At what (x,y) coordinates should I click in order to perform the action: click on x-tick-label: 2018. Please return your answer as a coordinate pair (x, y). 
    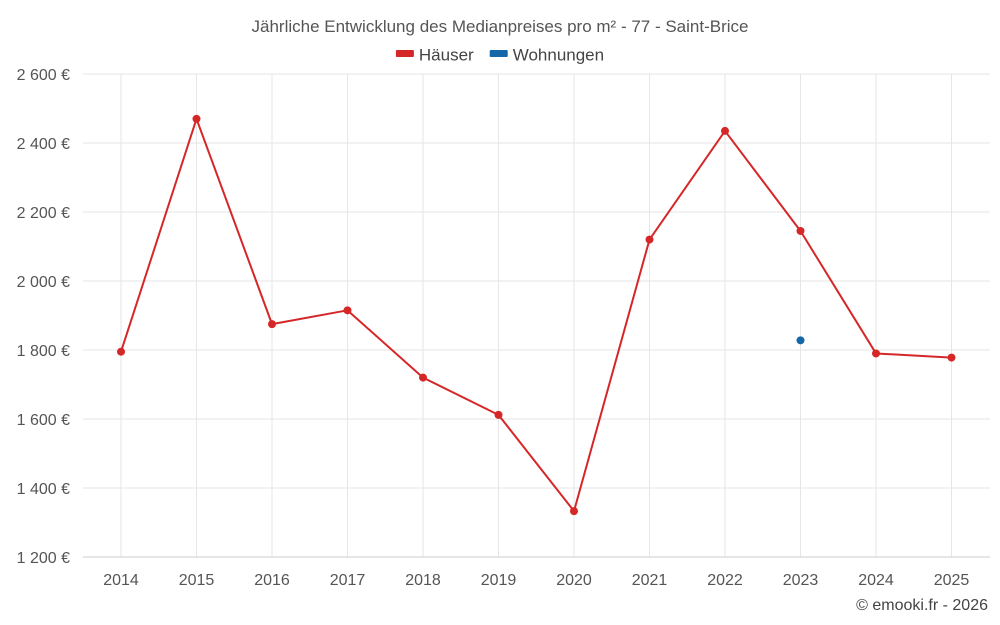
    Looking at the image, I should click on (423, 580).